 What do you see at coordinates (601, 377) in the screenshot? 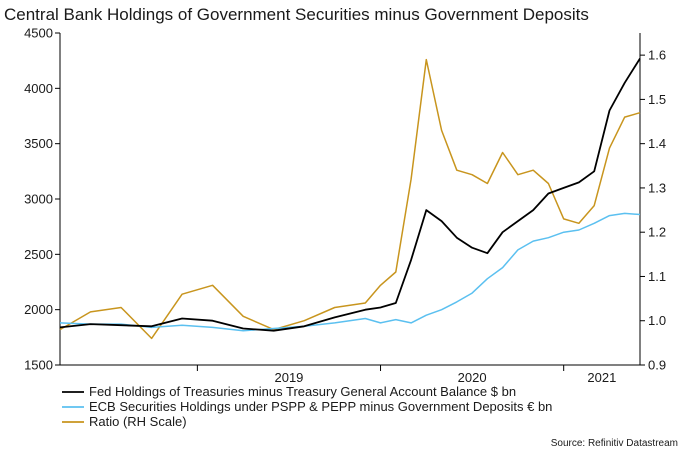
I see `x-tick-label: 2021` at bounding box center [601, 377].